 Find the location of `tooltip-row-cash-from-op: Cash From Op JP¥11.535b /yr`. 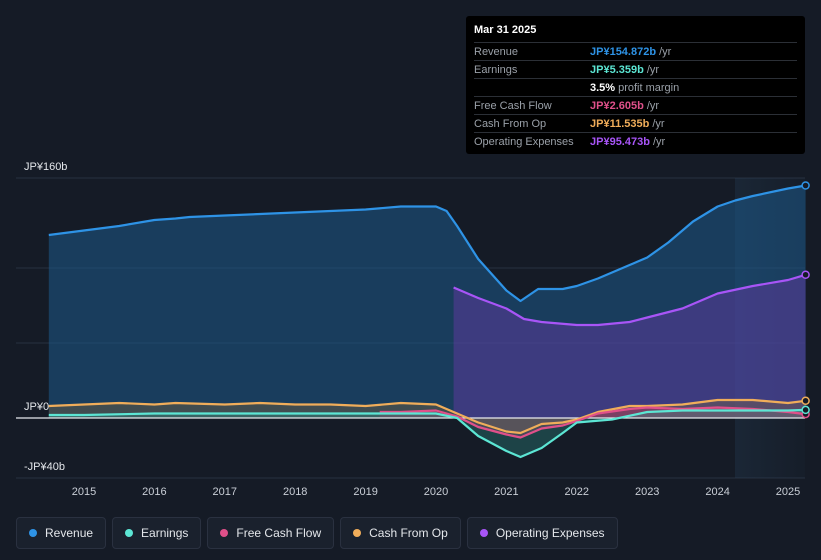

tooltip-row-cash-from-op: Cash From Op JP¥11.535b /yr is located at coordinates (635, 123).